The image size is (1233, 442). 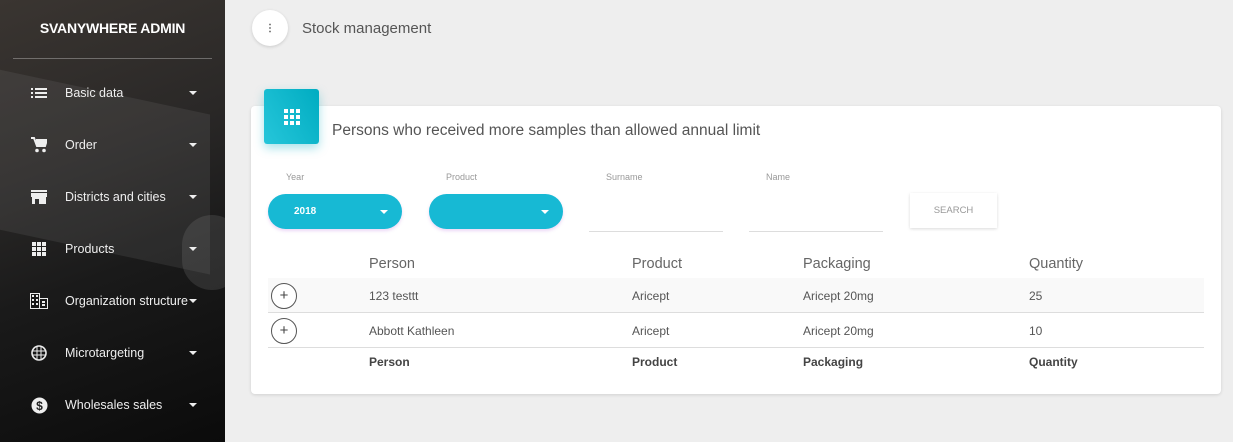 What do you see at coordinates (335, 211) in the screenshot?
I see `year-select: 2018` at bounding box center [335, 211].